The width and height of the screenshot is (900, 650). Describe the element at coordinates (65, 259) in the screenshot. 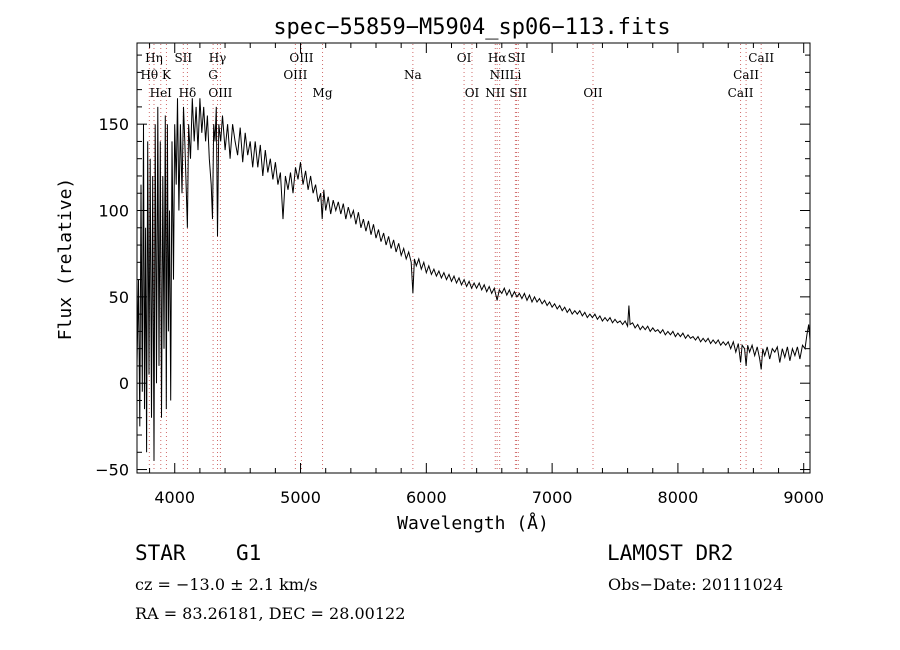

I see `y-axis-label: Flux (relative)` at that location.